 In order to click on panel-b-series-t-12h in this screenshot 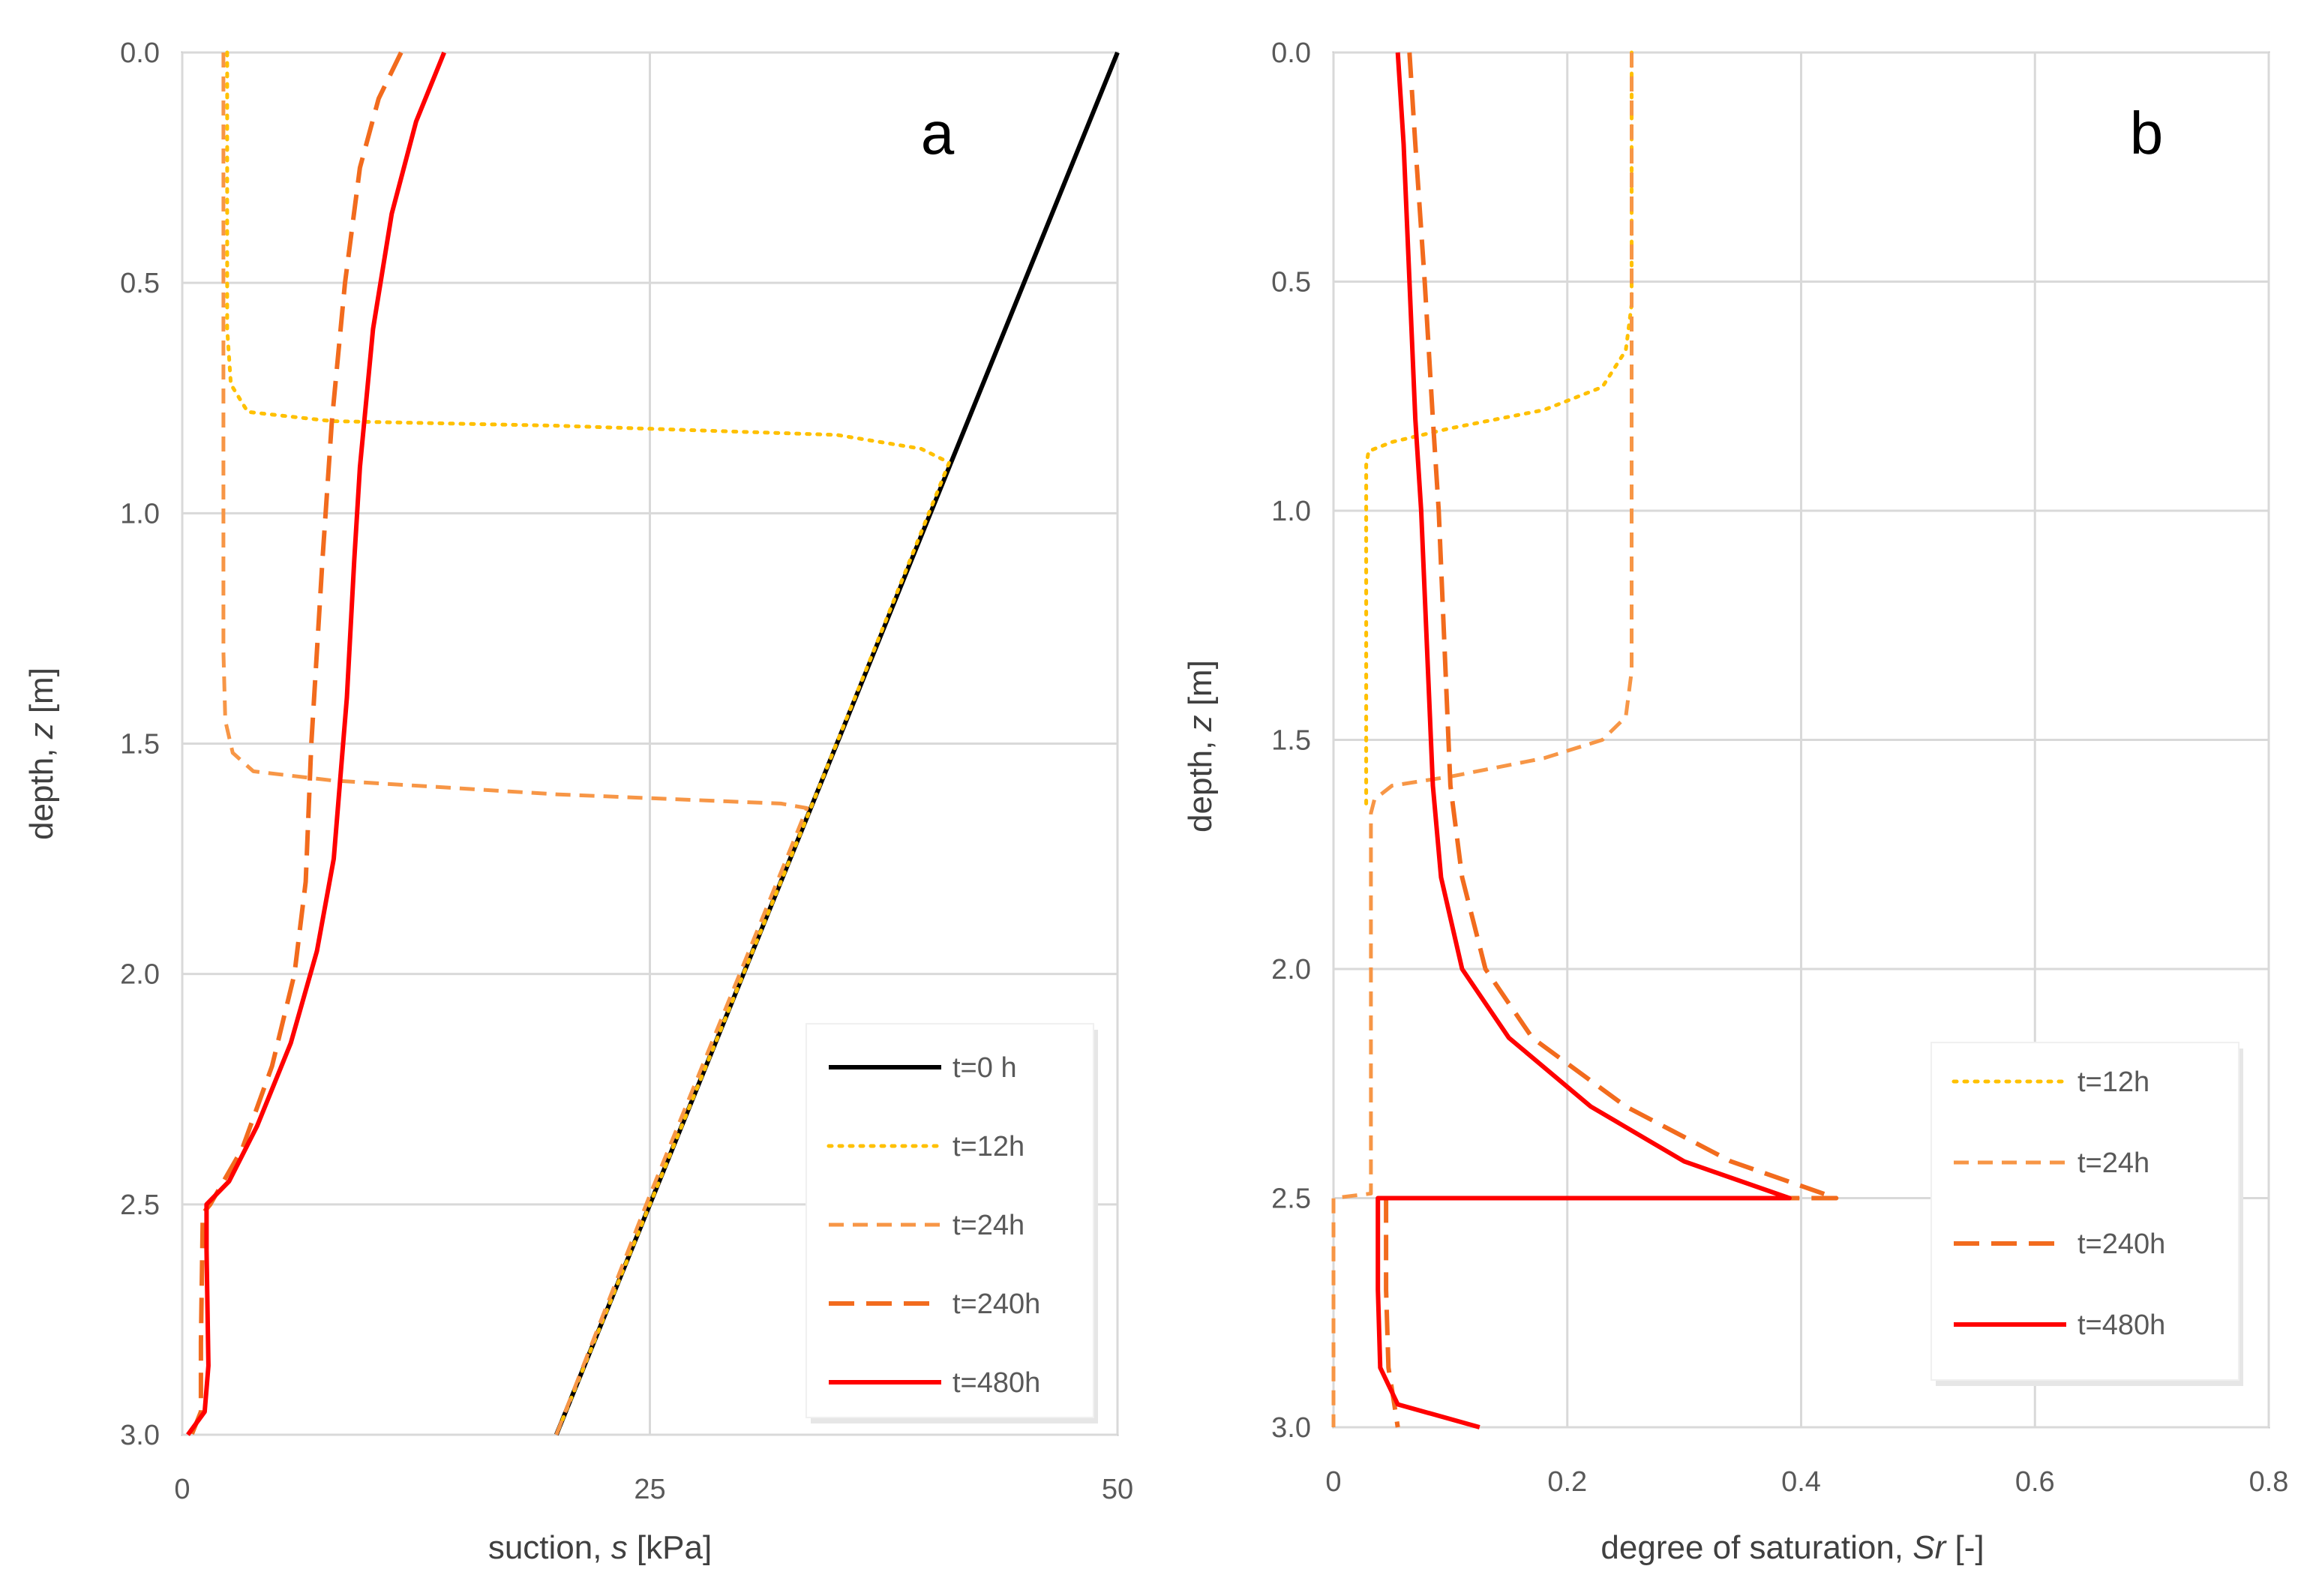, I will do `click(1499, 428)`.